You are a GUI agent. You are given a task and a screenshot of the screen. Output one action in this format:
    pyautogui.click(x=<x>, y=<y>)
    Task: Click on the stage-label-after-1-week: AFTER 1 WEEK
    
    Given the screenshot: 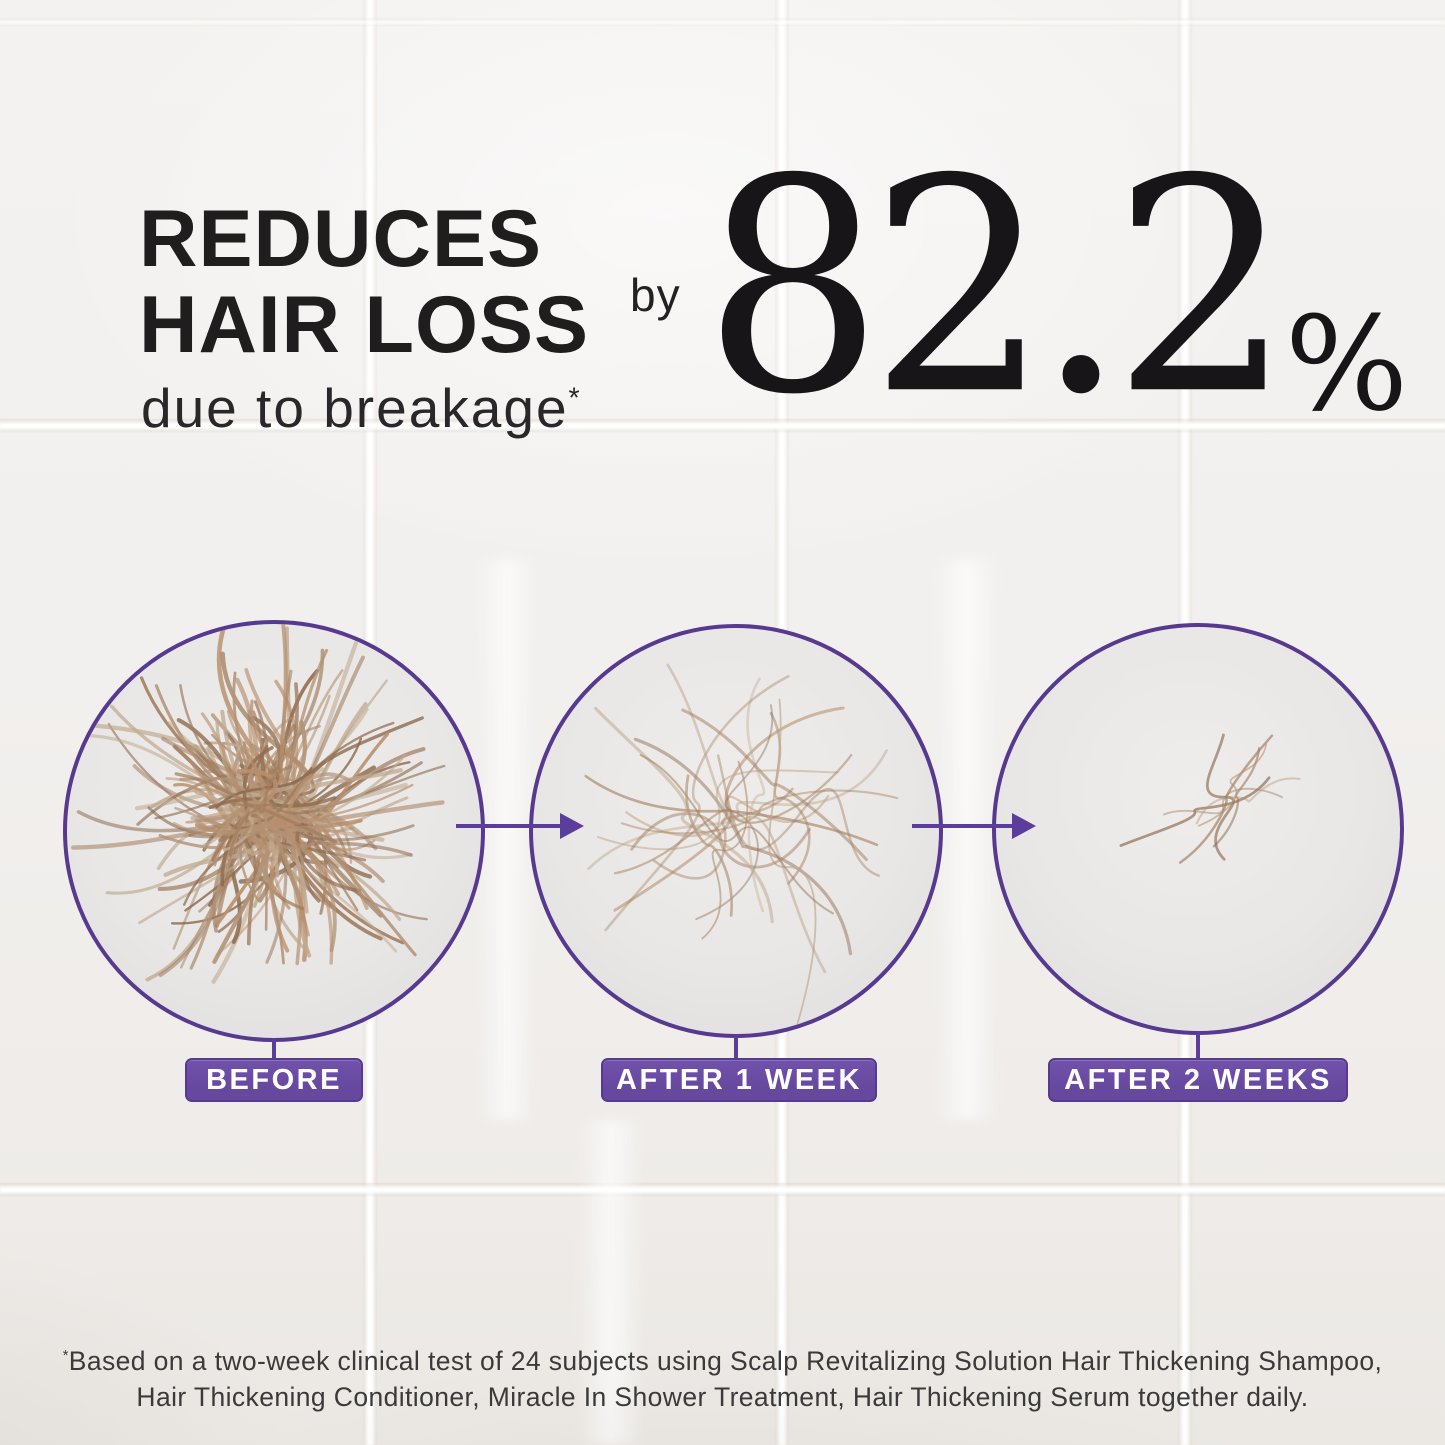 What is the action you would take?
    pyautogui.click(x=739, y=1080)
    